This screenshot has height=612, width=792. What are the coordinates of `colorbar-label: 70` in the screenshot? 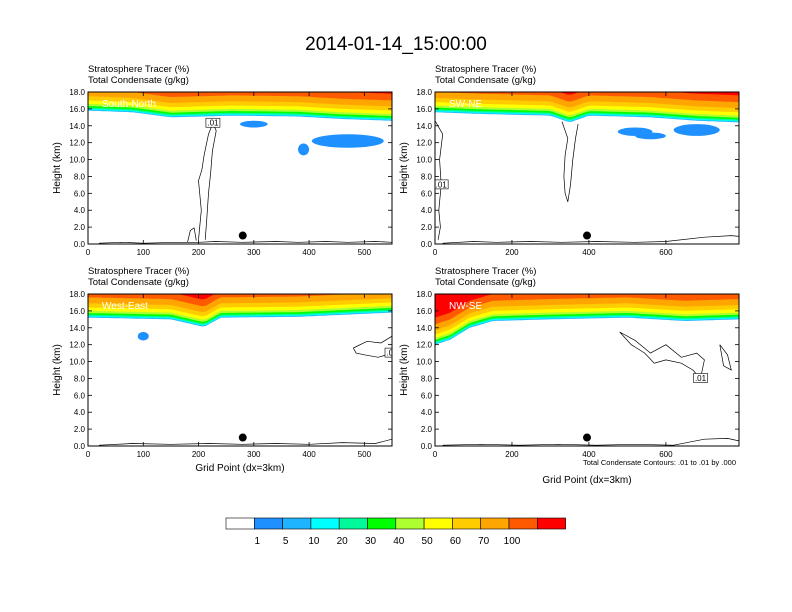 It's located at (484, 541).